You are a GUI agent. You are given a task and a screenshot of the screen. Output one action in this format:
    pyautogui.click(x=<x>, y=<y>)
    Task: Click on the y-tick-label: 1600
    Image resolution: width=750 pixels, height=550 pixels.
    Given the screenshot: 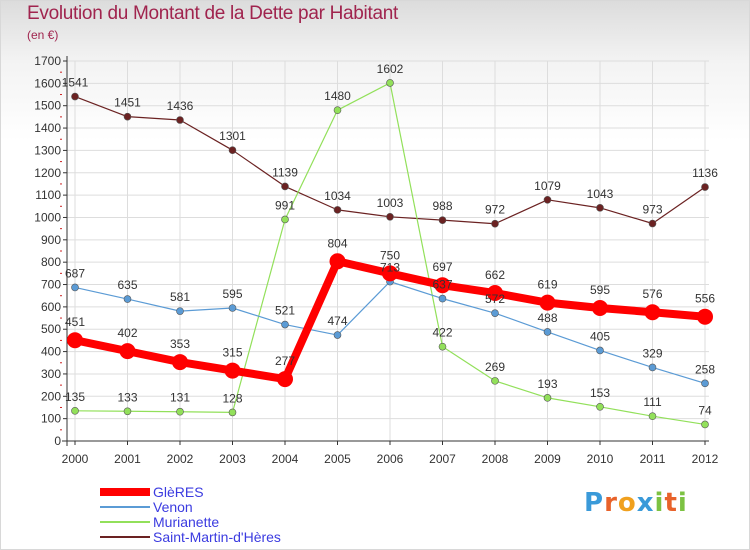 What is the action you would take?
    pyautogui.click(x=47, y=83)
    